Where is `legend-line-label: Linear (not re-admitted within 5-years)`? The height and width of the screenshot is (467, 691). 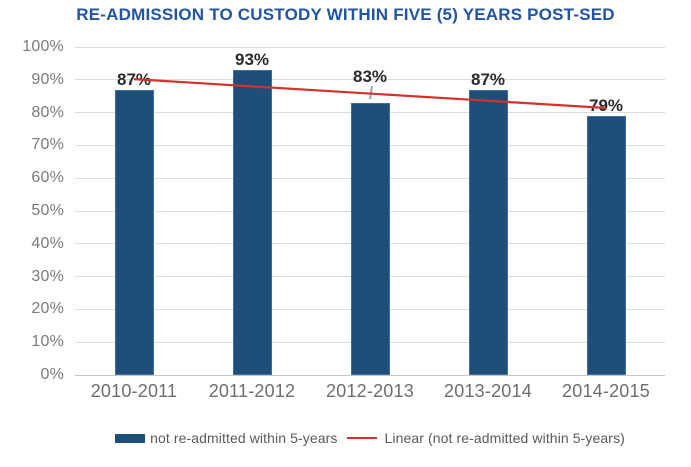 legend-line-label: Linear (not re-admitted within 5-years) is located at coordinates (504, 438).